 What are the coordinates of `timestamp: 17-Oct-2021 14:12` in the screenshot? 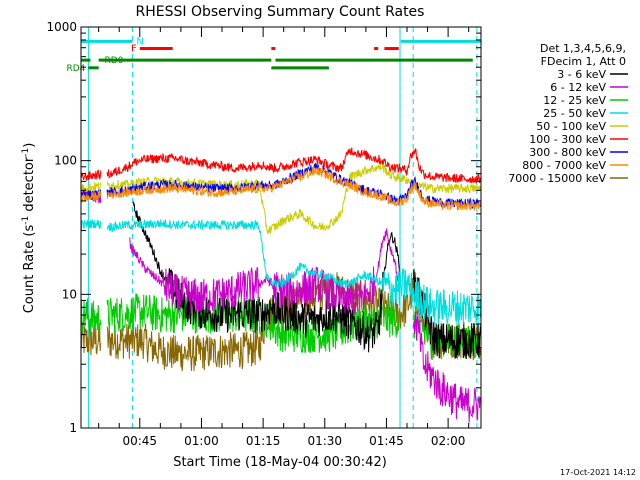 It's located at (598, 472).